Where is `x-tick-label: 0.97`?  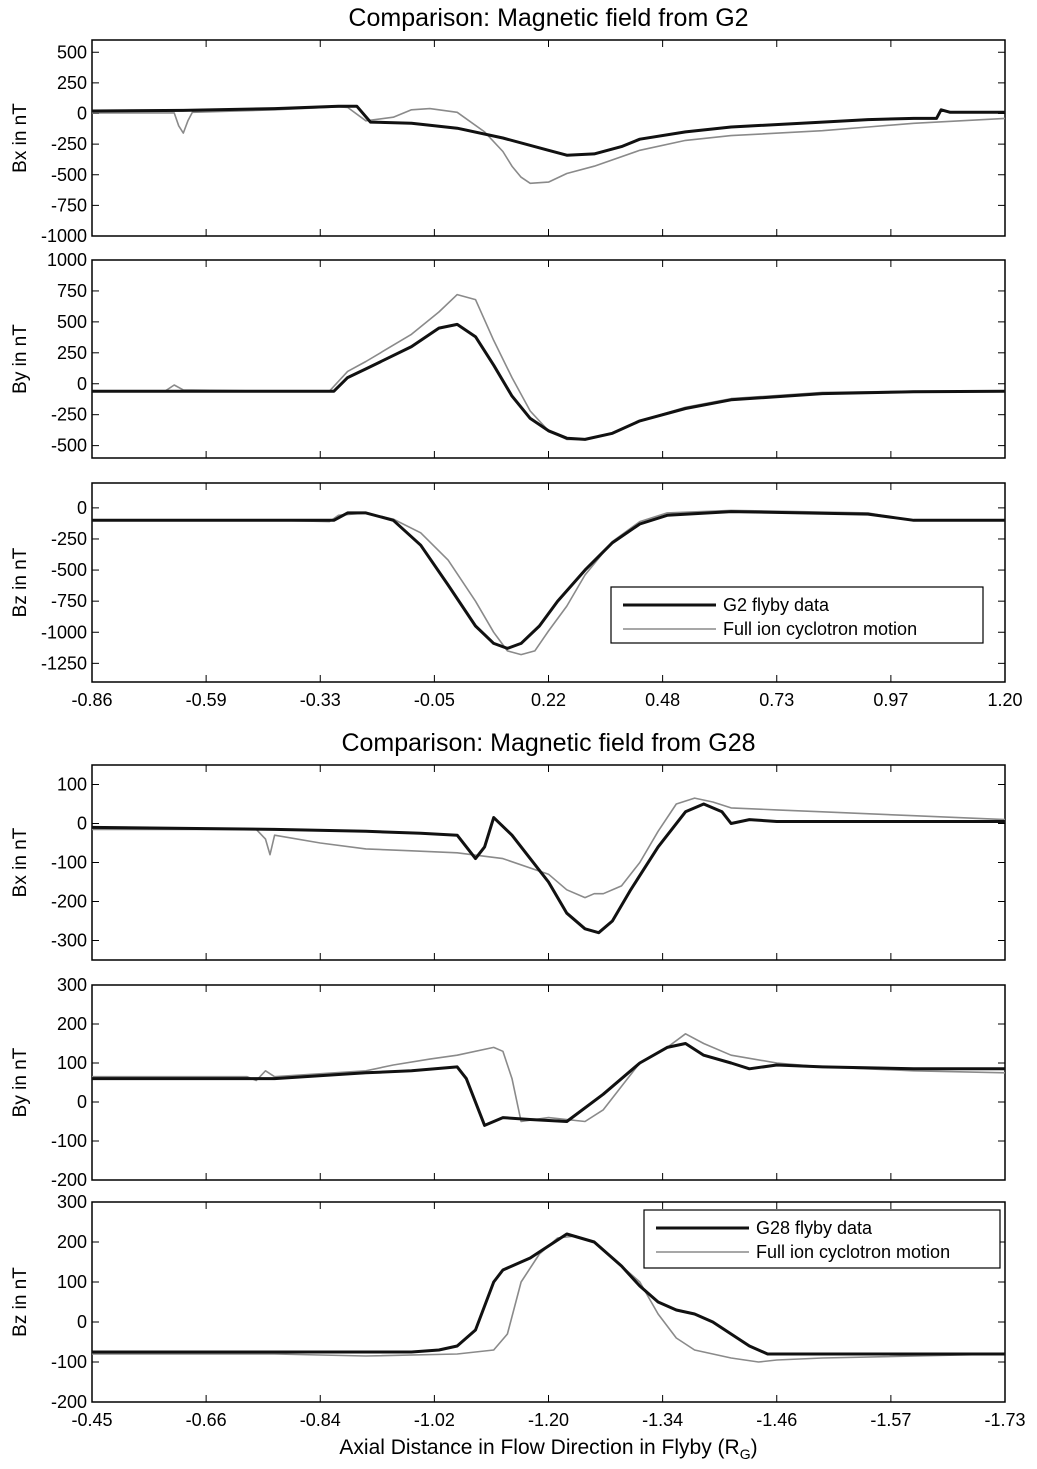
x-tick-label: 0.97 is located at coordinates (890, 700).